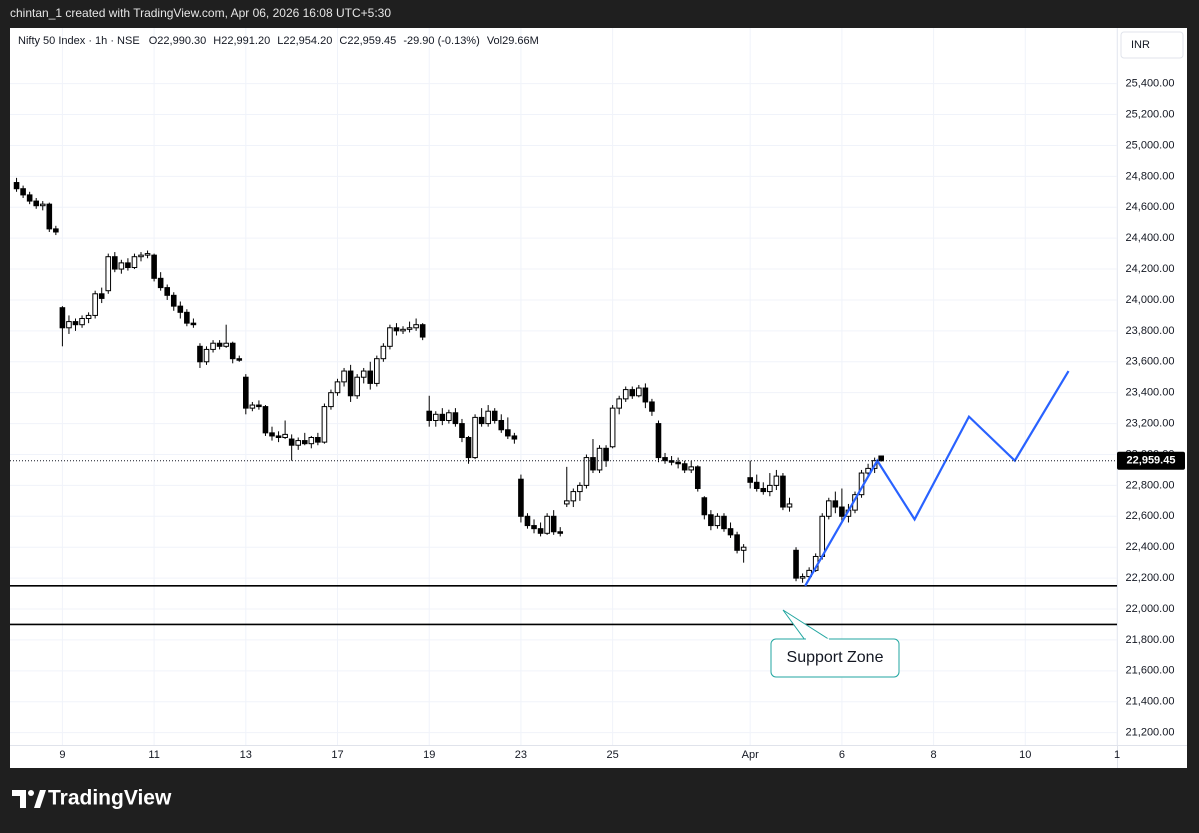 The image size is (1199, 833). What do you see at coordinates (1150, 516) in the screenshot?
I see `y-tick-label: 22,600.00` at bounding box center [1150, 516].